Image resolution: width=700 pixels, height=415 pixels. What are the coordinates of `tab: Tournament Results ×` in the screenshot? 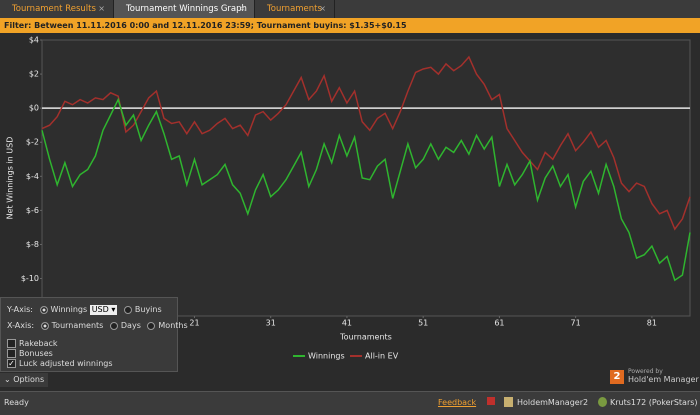 It's located at (57, 9).